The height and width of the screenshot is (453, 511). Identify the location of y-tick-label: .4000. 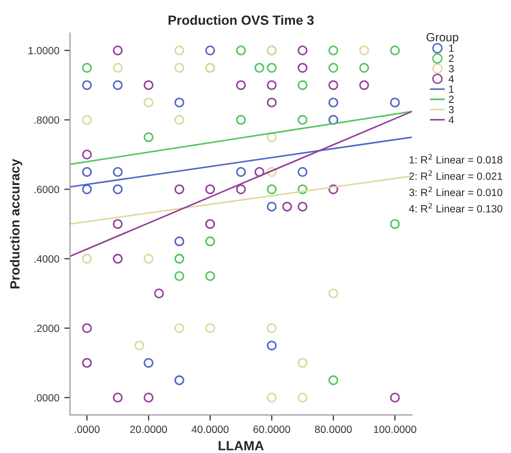
(47, 259).